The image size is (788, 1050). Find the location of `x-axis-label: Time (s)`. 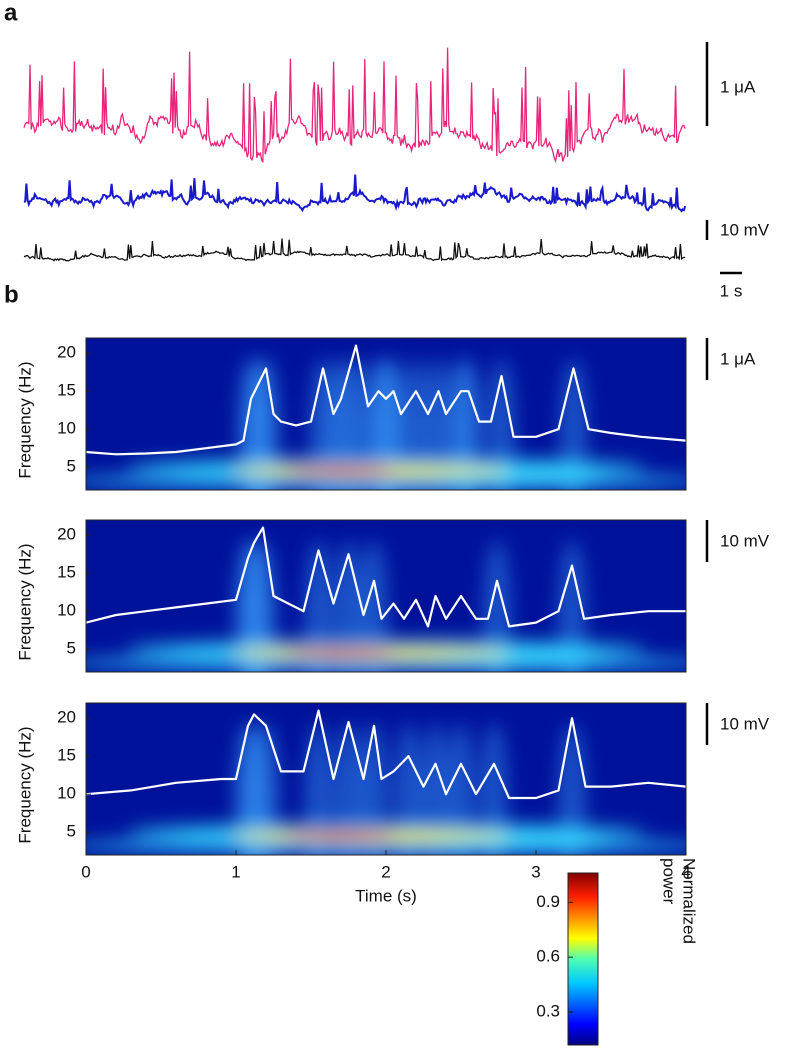

x-axis-label: Time (s) is located at coordinates (386, 895).